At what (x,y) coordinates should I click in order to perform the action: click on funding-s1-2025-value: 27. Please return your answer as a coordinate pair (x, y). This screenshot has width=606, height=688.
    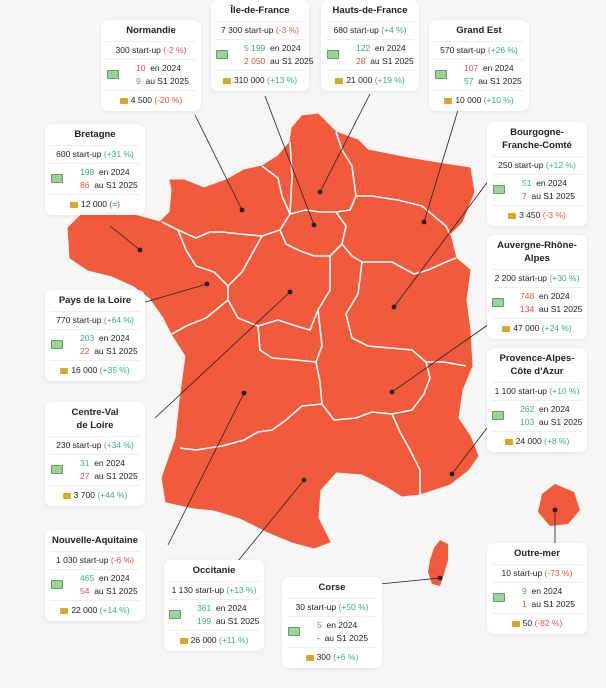
    Looking at the image, I should click on (85, 476).